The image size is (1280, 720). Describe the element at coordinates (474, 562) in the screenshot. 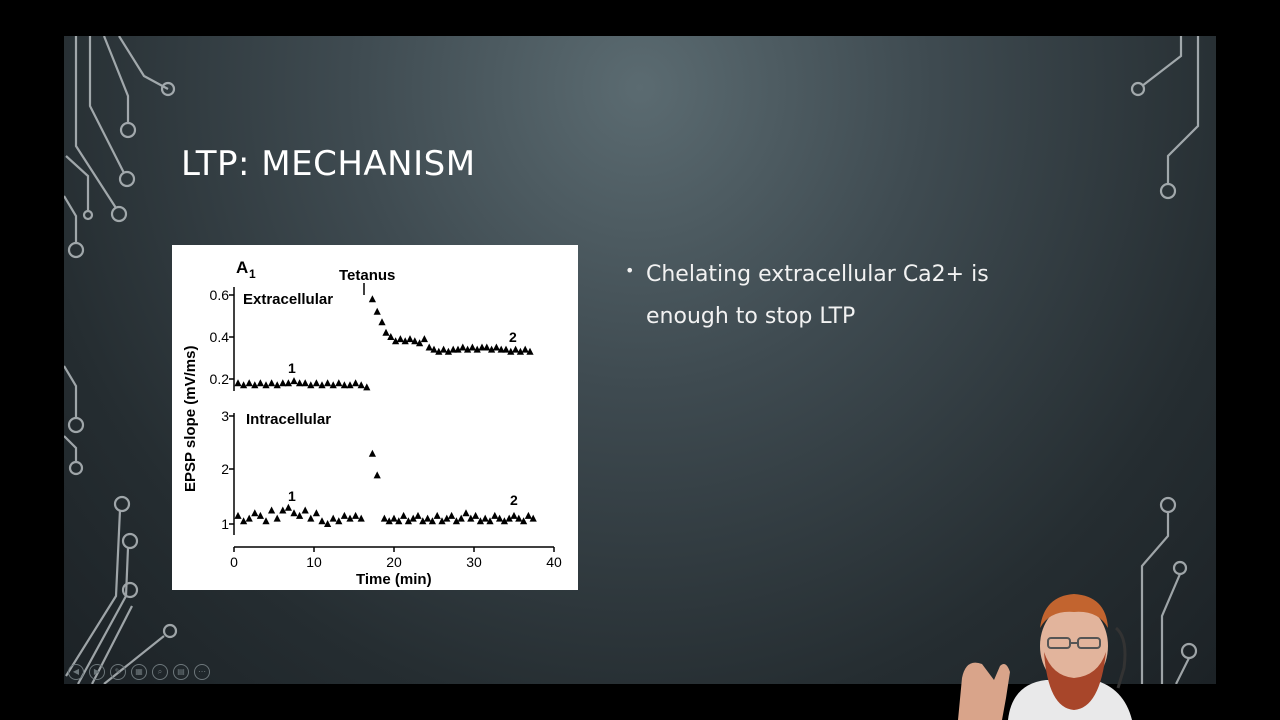

I see `xtick: 30` at that location.